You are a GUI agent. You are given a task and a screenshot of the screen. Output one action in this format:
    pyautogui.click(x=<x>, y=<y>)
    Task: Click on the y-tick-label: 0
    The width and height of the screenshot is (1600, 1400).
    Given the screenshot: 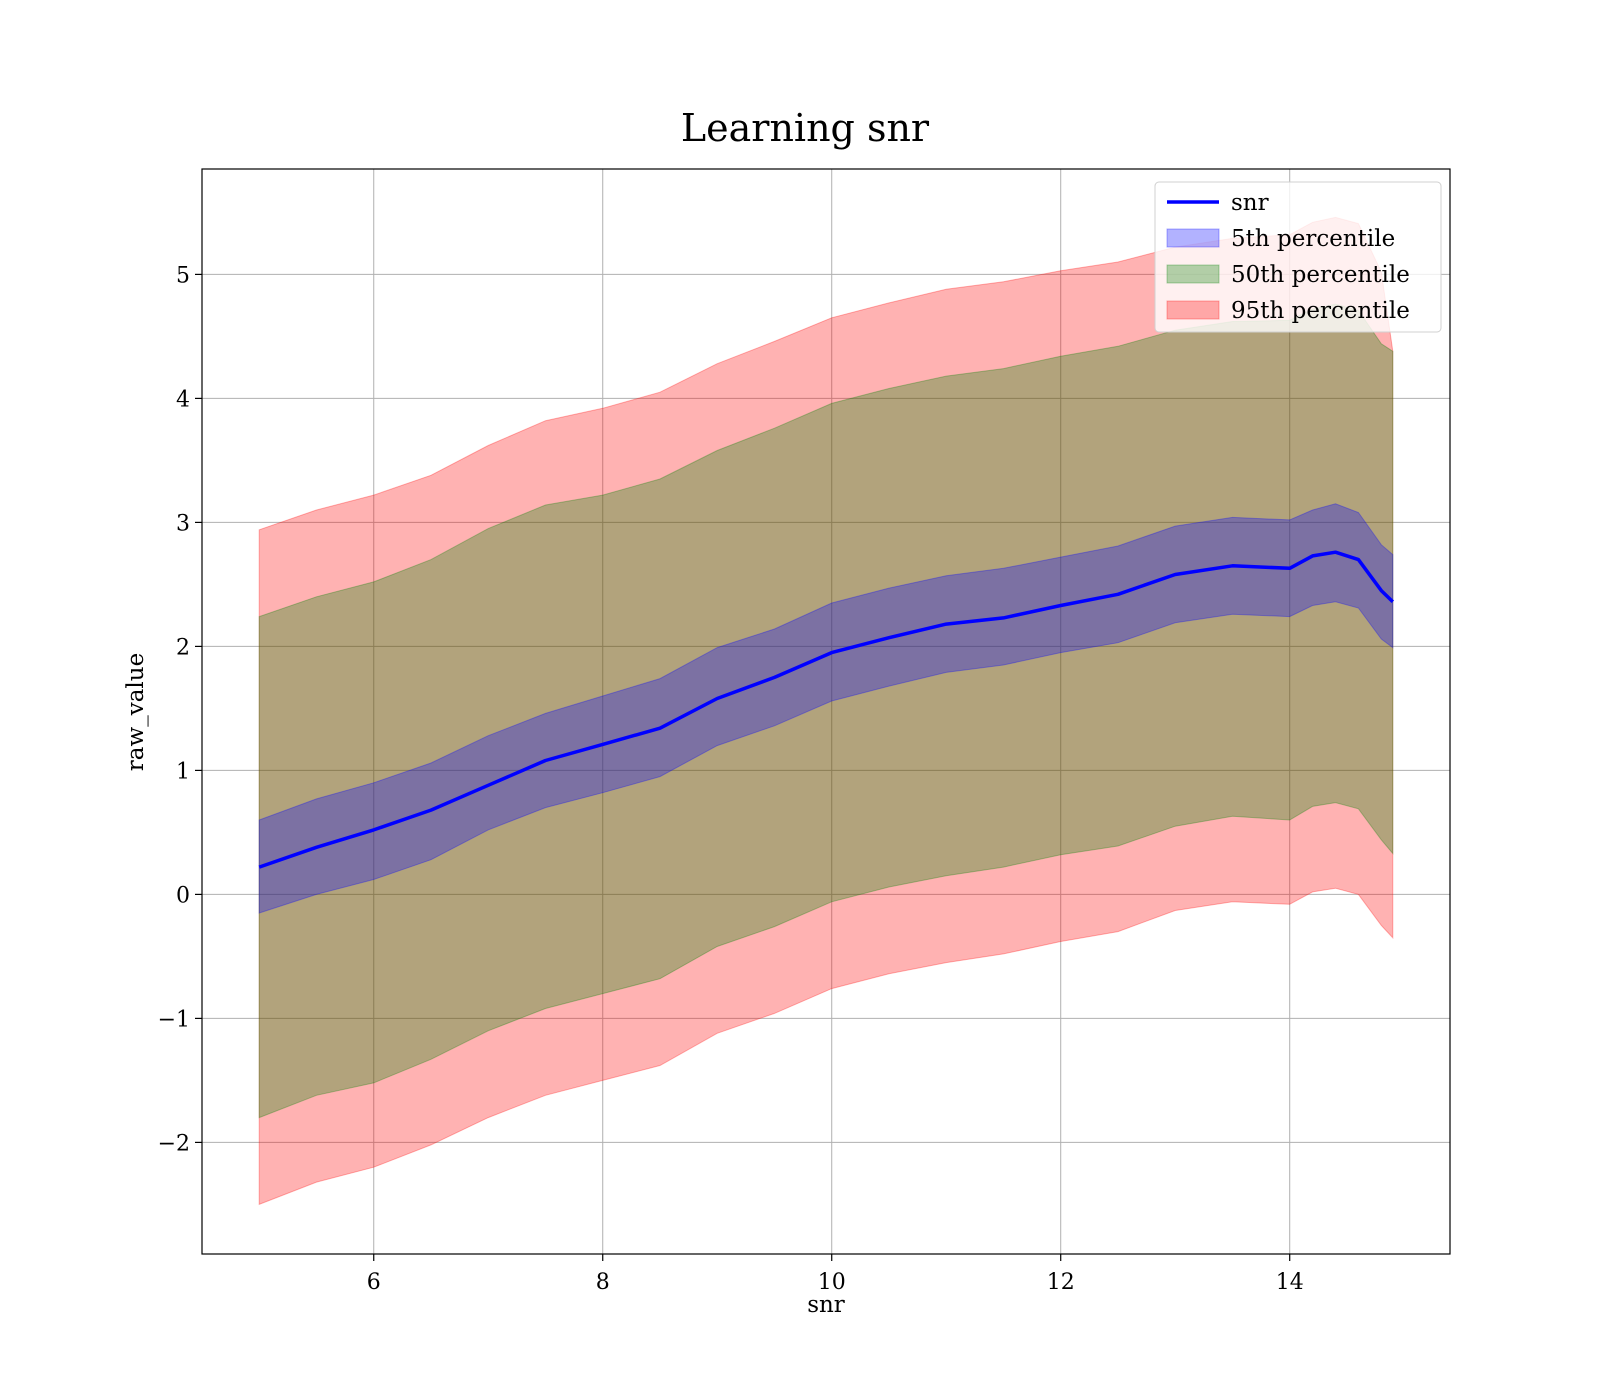 What is the action you would take?
    pyautogui.click(x=183, y=895)
    